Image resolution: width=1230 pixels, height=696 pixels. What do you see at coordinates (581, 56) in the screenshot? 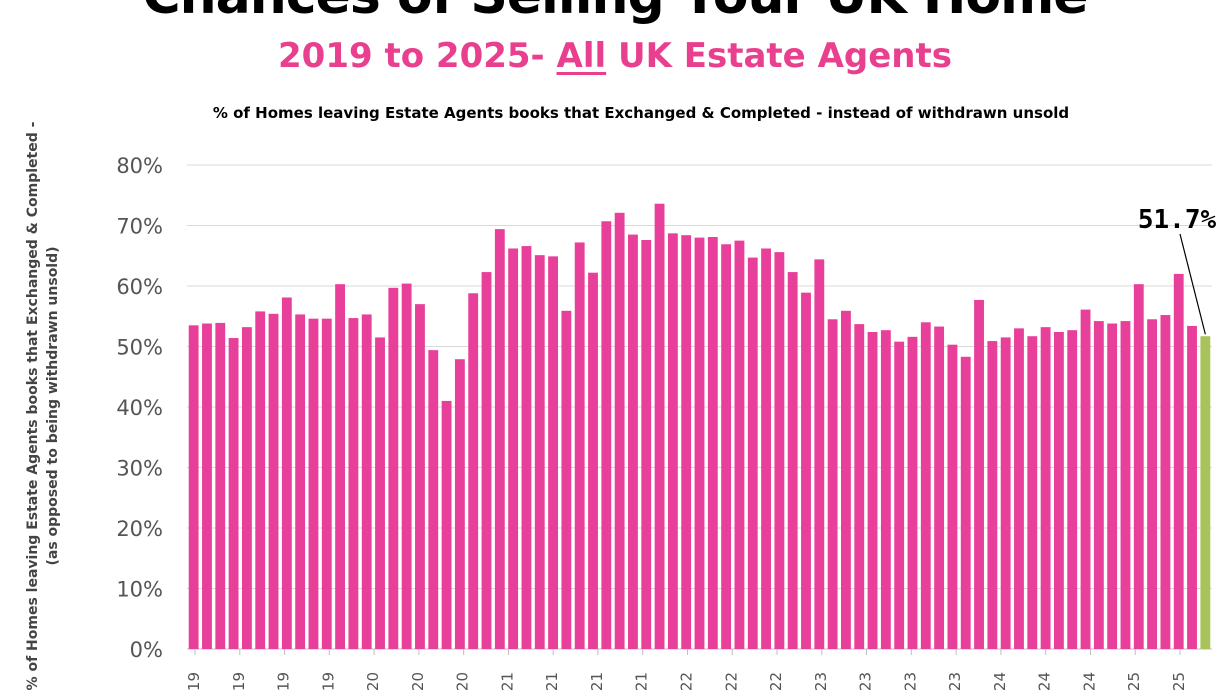
I see `subtitle-emphasis: All` at bounding box center [581, 56].